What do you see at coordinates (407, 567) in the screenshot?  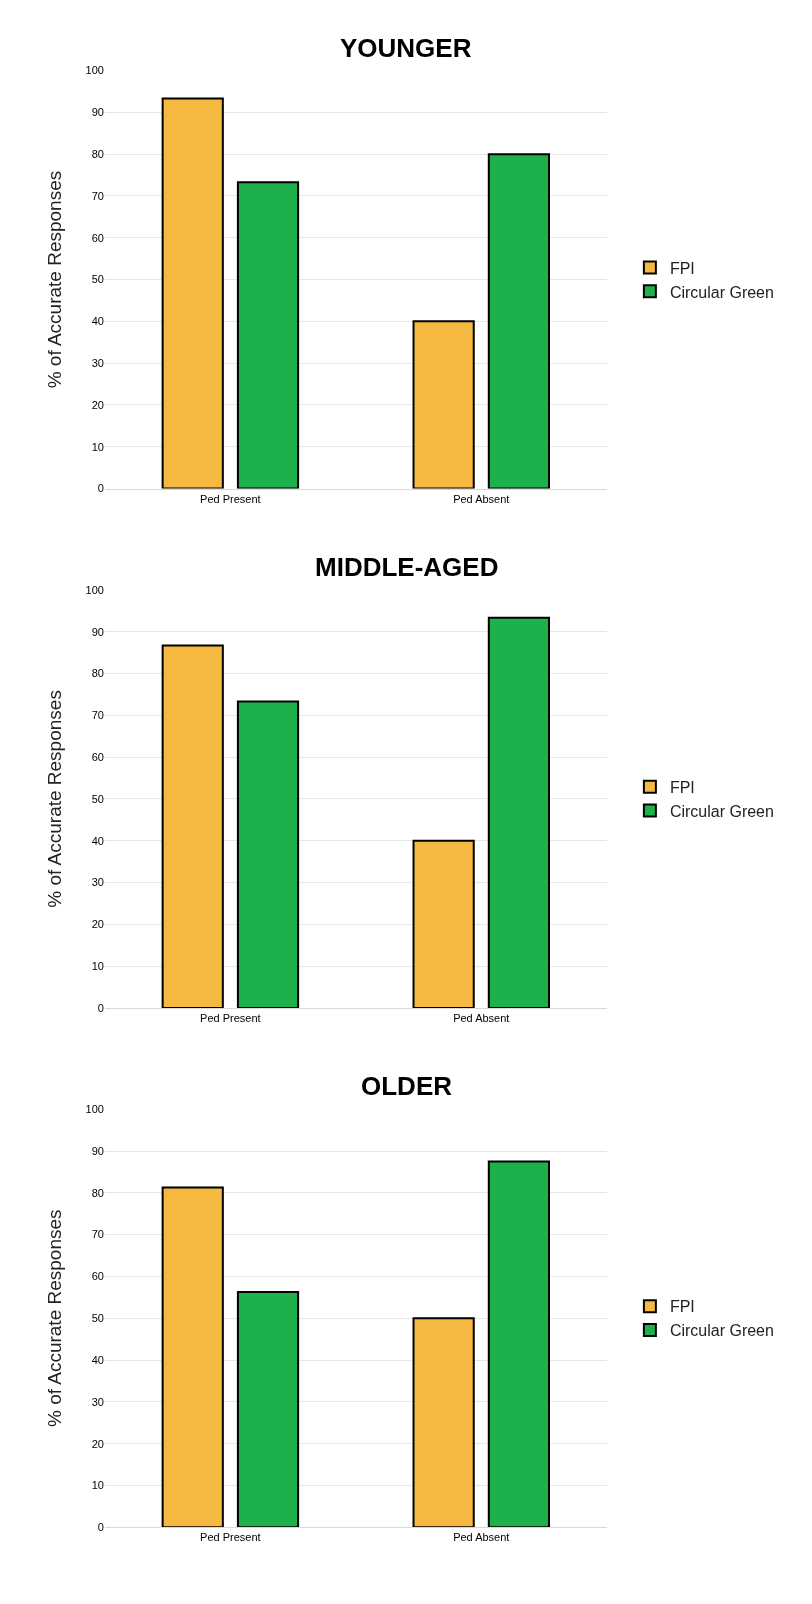 I see `chart-title: MIDDLE-AGED` at bounding box center [407, 567].